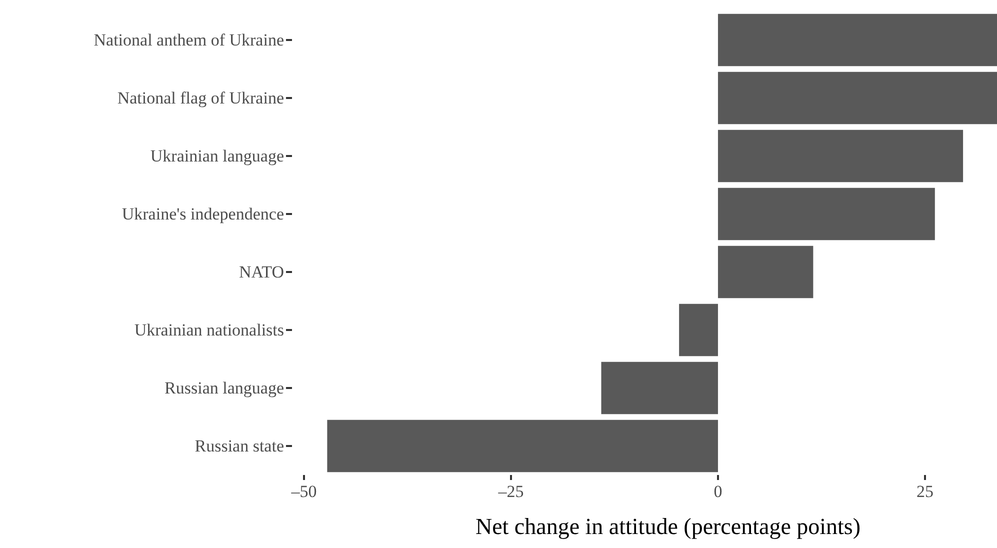 The image size is (997, 548). Describe the element at coordinates (510, 491) in the screenshot. I see `x-tick-label: –25` at that location.